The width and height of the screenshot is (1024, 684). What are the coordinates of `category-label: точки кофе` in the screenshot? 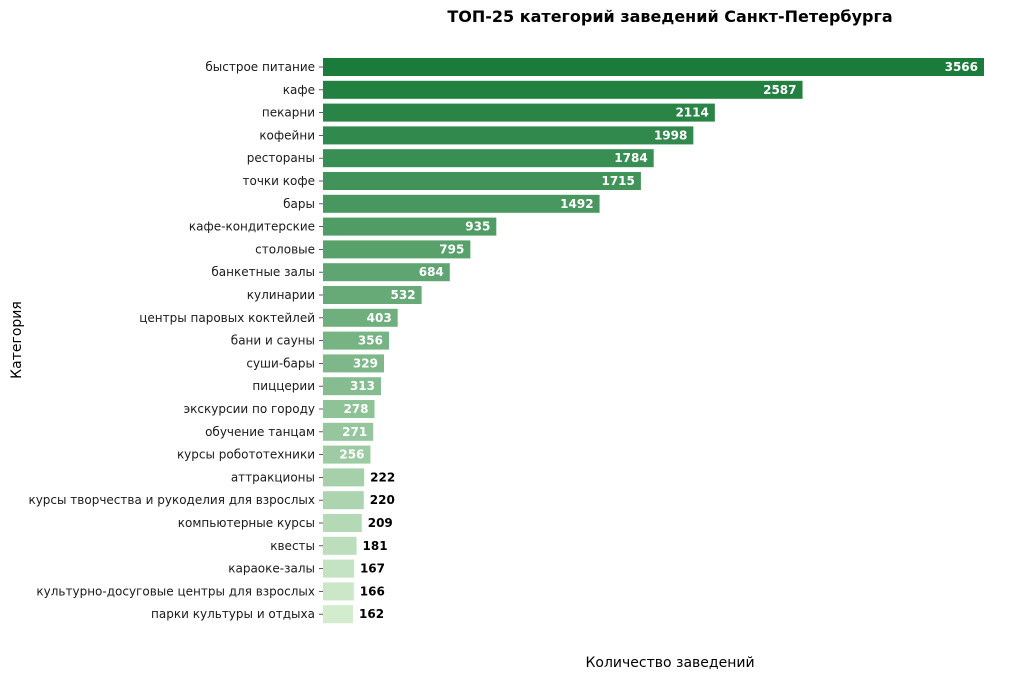 It's located at (278, 181).